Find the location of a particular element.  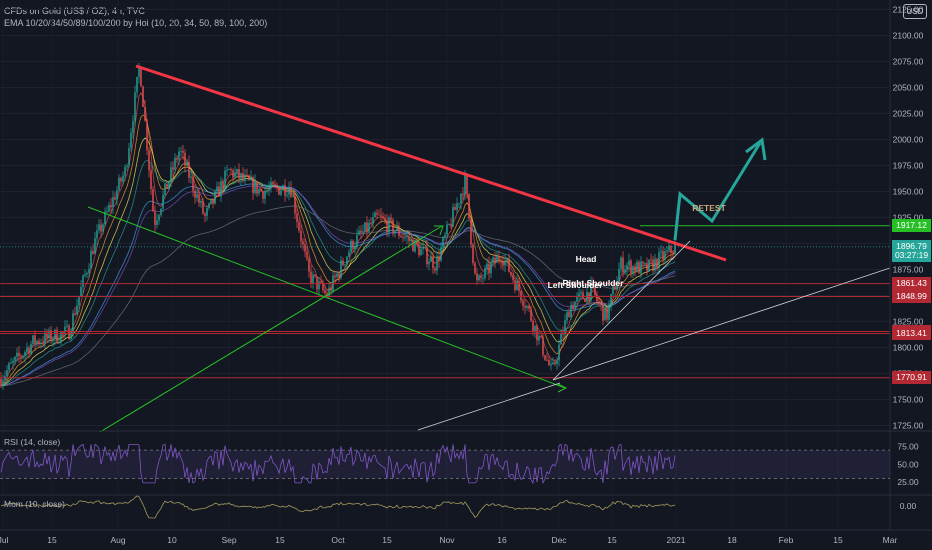

time-tick-label: Dec is located at coordinates (559, 540).